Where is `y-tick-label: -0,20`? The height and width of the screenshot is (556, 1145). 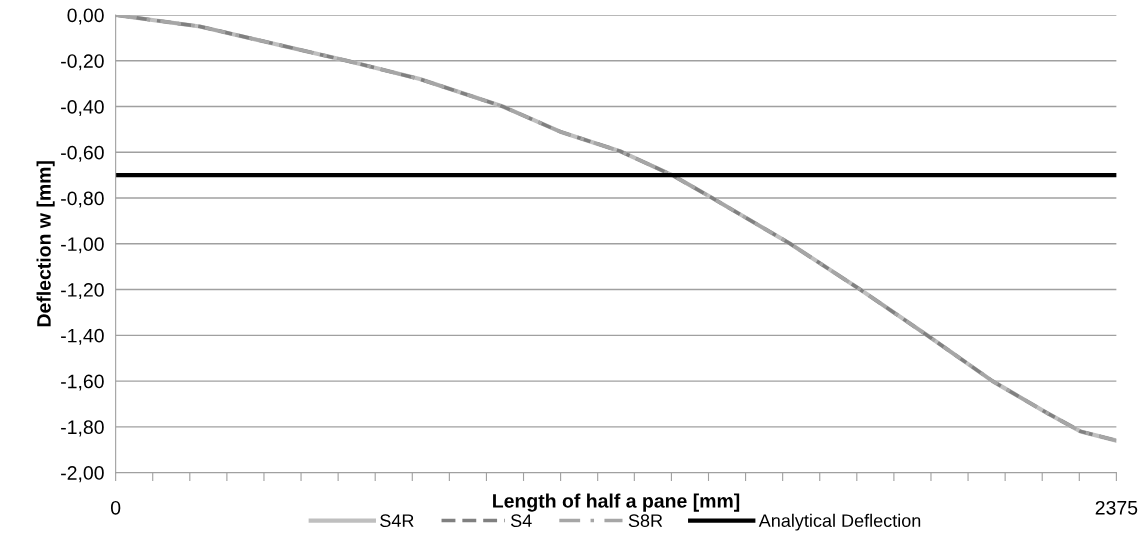
y-tick-label: -0,20 is located at coordinates (82, 62).